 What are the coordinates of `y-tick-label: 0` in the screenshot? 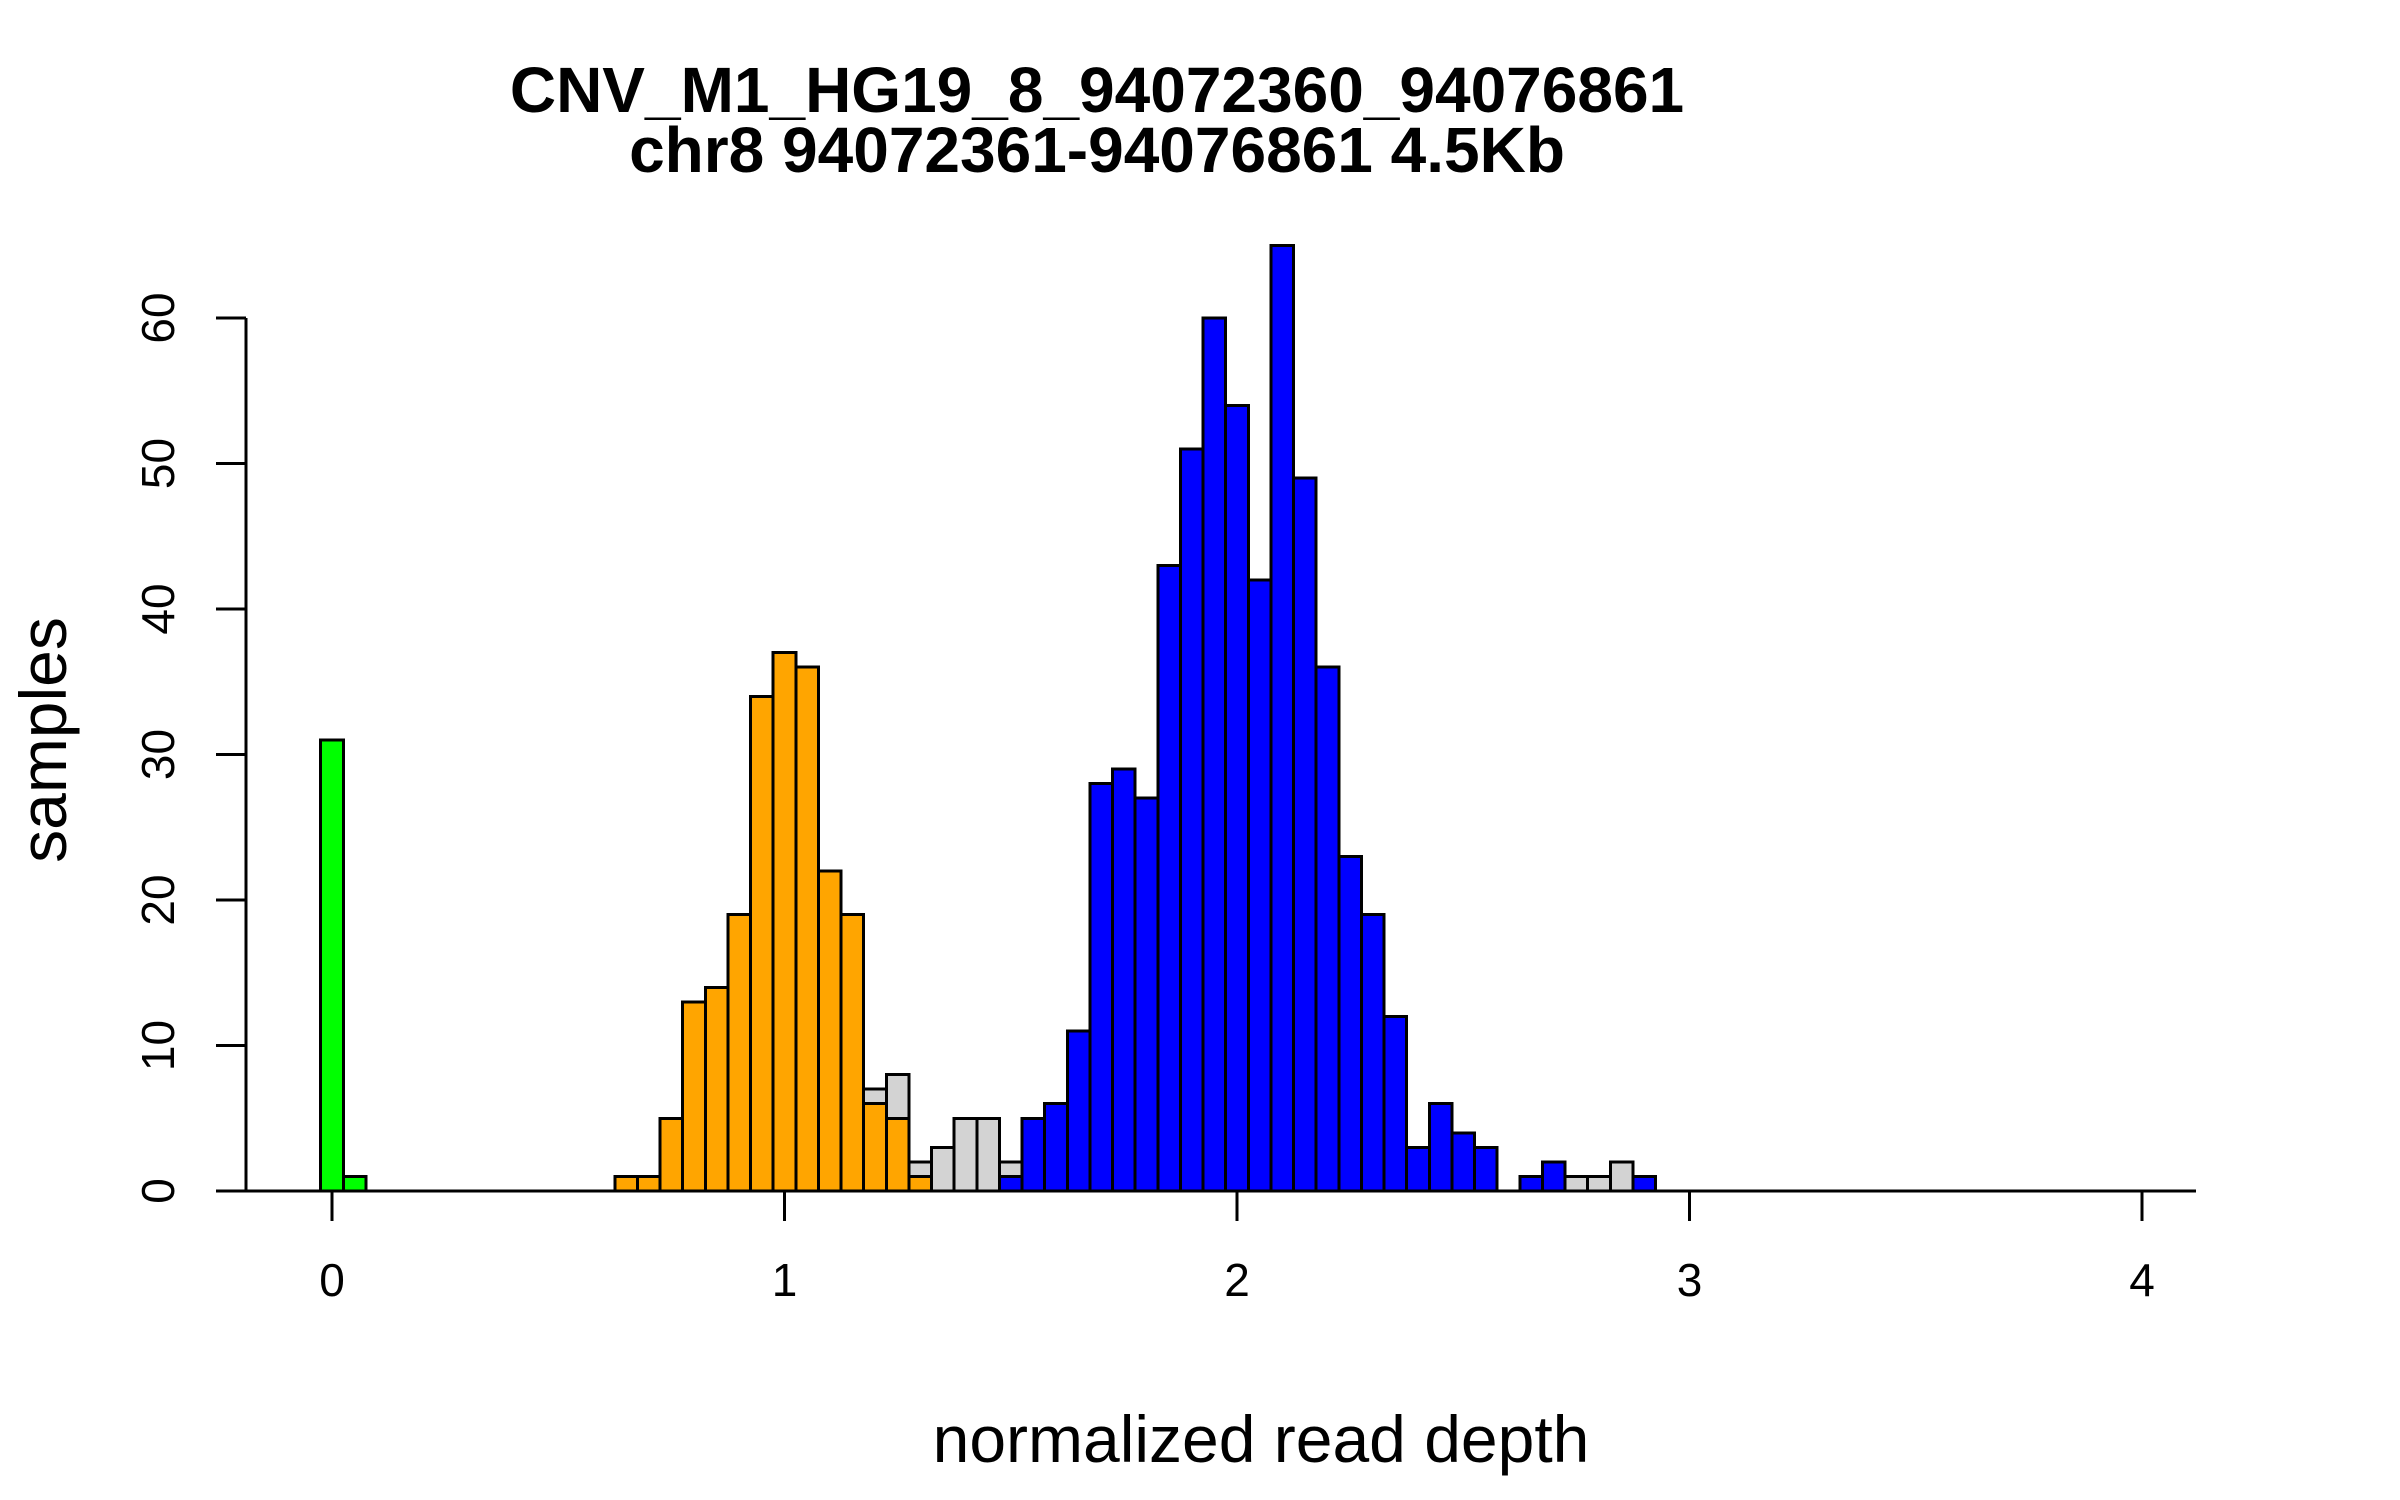 It's located at (158, 1191).